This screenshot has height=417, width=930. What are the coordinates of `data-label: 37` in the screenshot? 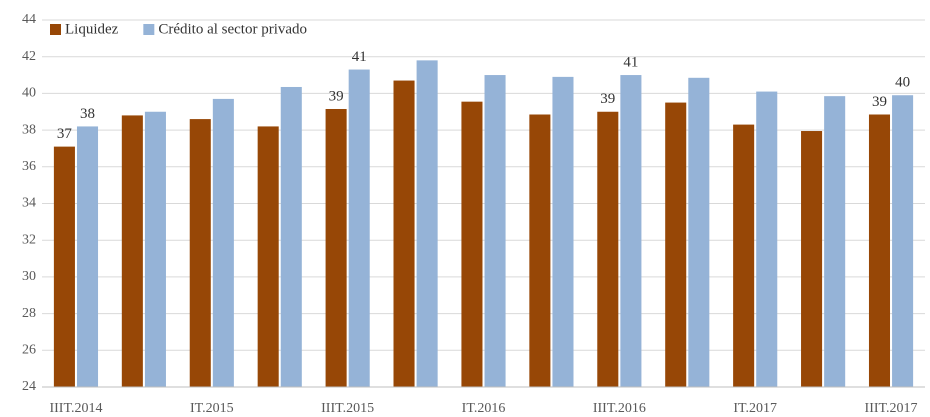 It's located at (65, 134).